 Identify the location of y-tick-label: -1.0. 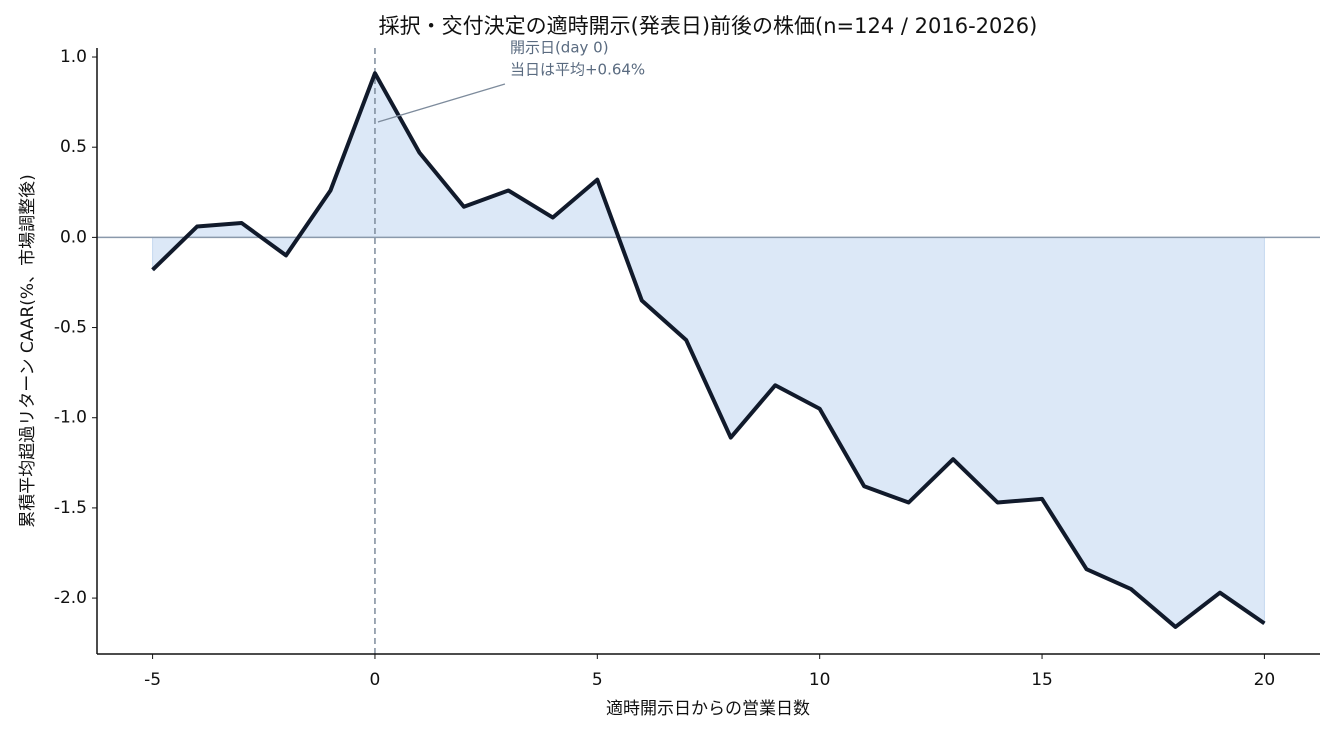
(70, 418).